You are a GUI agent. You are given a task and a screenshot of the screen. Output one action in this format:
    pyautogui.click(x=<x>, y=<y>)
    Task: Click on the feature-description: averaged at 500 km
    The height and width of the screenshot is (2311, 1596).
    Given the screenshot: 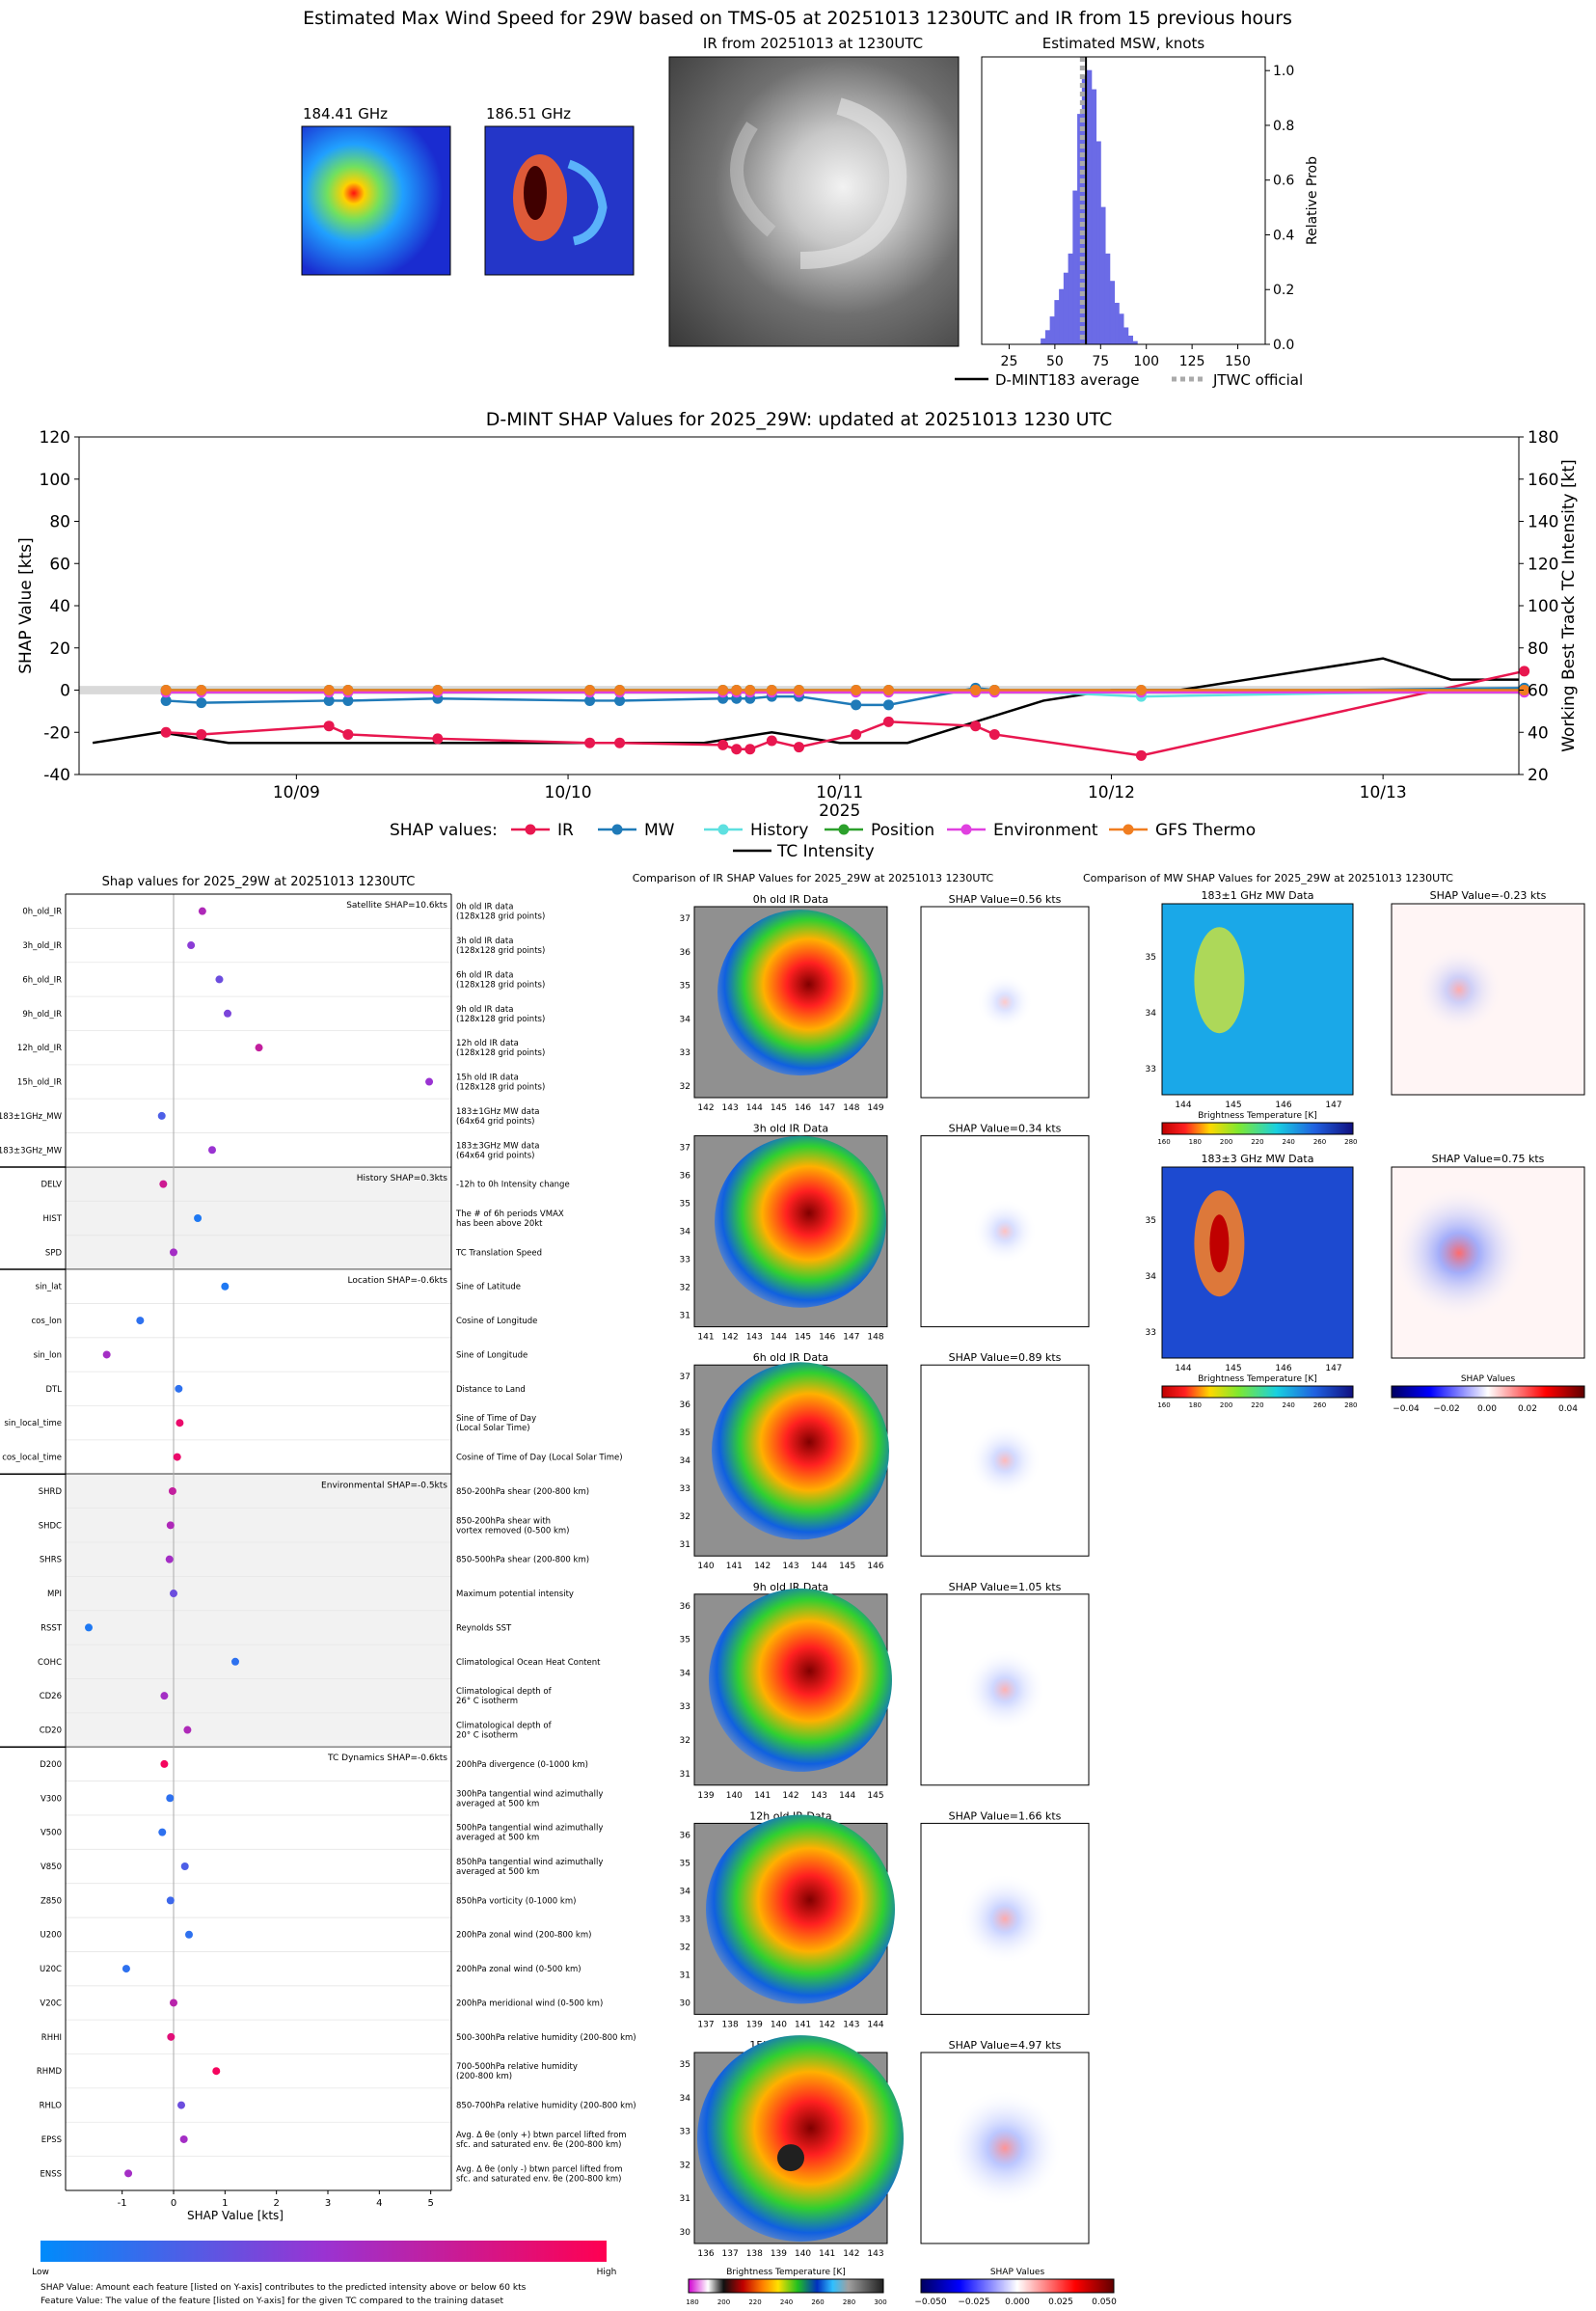 What is the action you would take?
    pyautogui.click(x=497, y=1872)
    